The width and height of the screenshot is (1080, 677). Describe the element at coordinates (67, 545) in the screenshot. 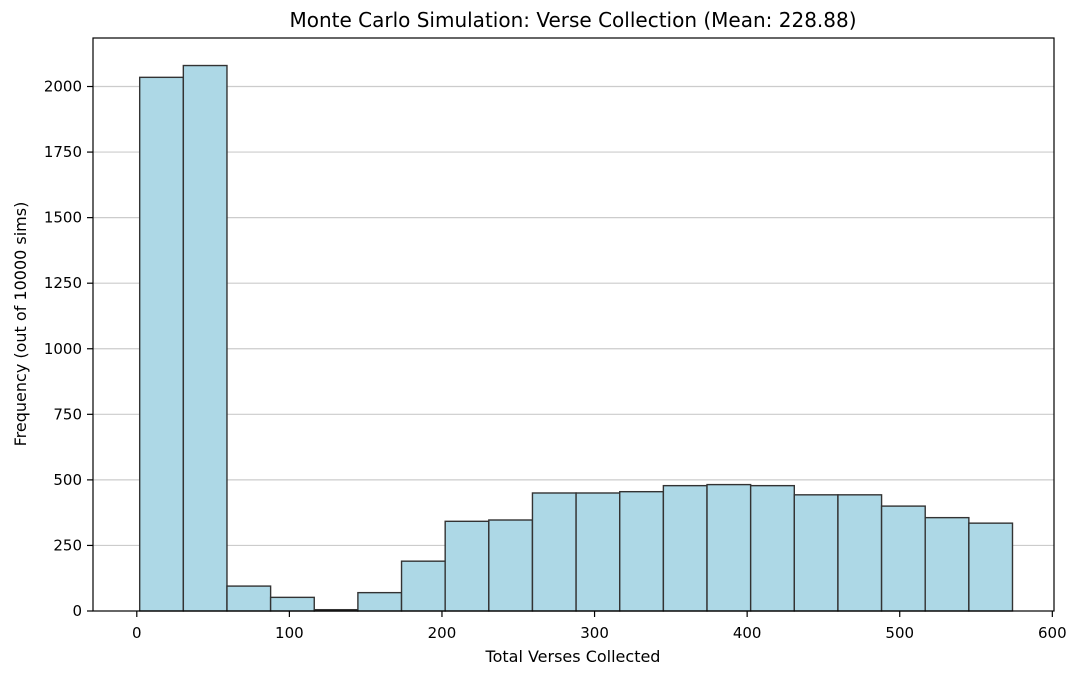

I see `y-tick-label: 250` at that location.